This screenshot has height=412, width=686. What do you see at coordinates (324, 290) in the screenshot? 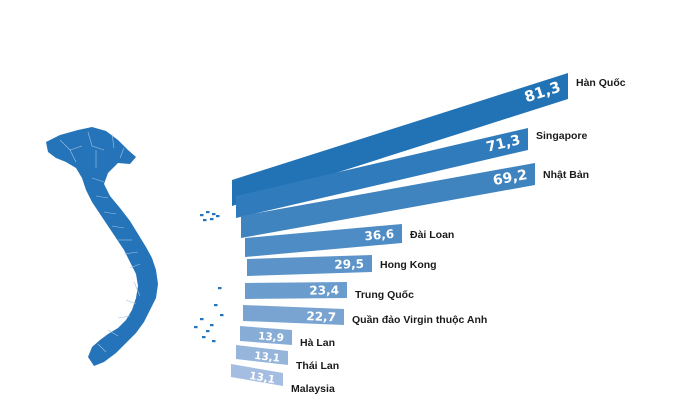
I see `bar-value-label: 23,4` at bounding box center [324, 290].